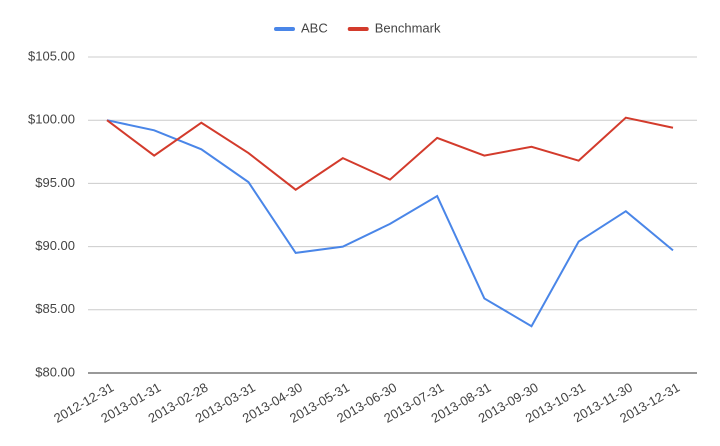 This screenshot has width=720, height=446. Describe the element at coordinates (390, 153) in the screenshot. I see `series-line` at that location.